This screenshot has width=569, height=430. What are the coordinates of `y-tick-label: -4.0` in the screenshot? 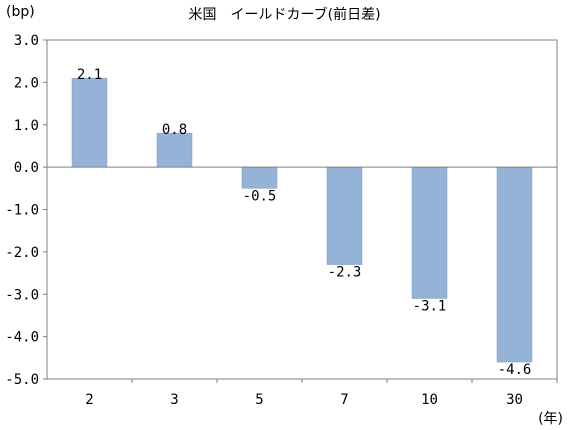 It's located at (22, 338).